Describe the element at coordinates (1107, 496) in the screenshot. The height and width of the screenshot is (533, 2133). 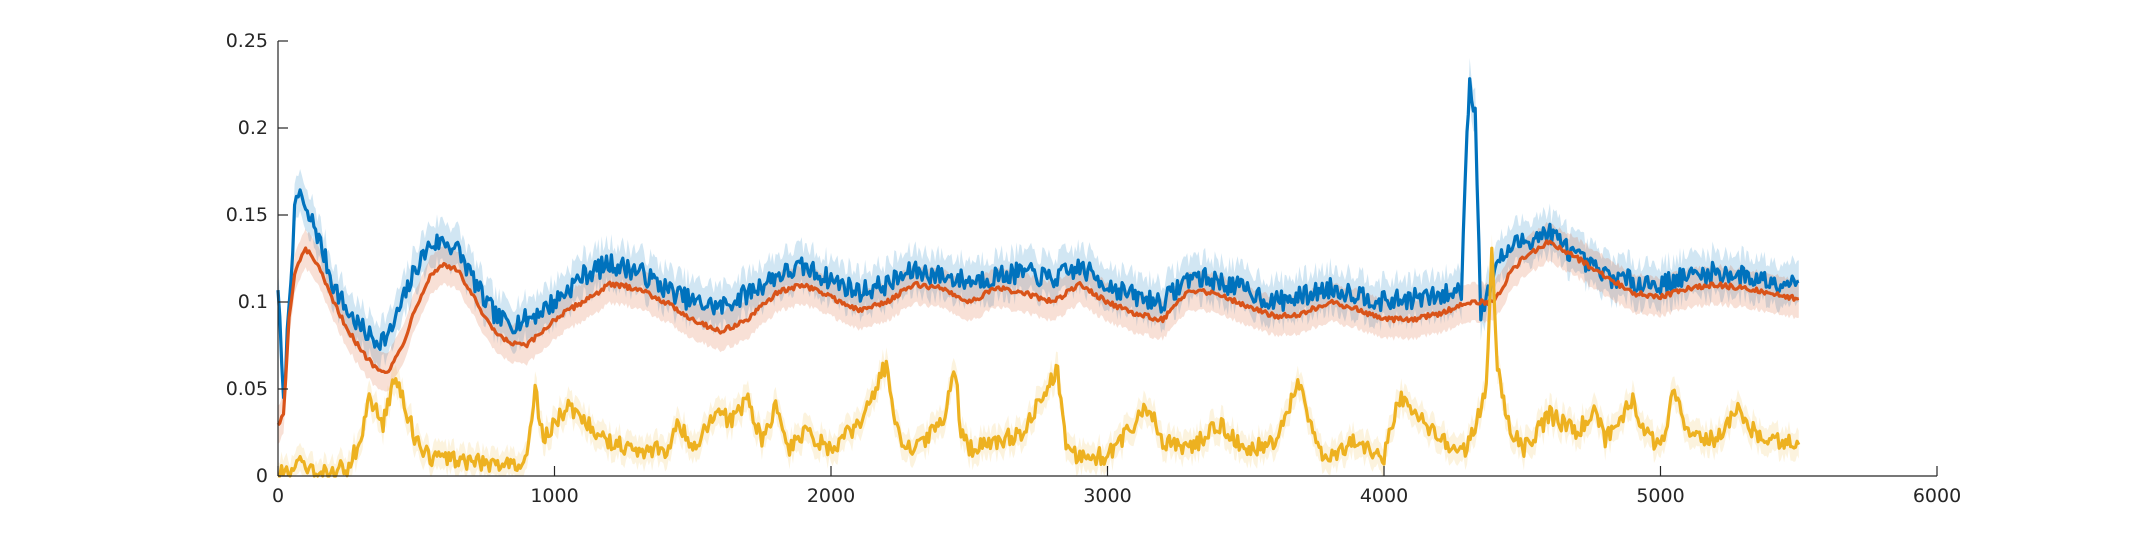
I see `x-tick-label: 3000` at that location.